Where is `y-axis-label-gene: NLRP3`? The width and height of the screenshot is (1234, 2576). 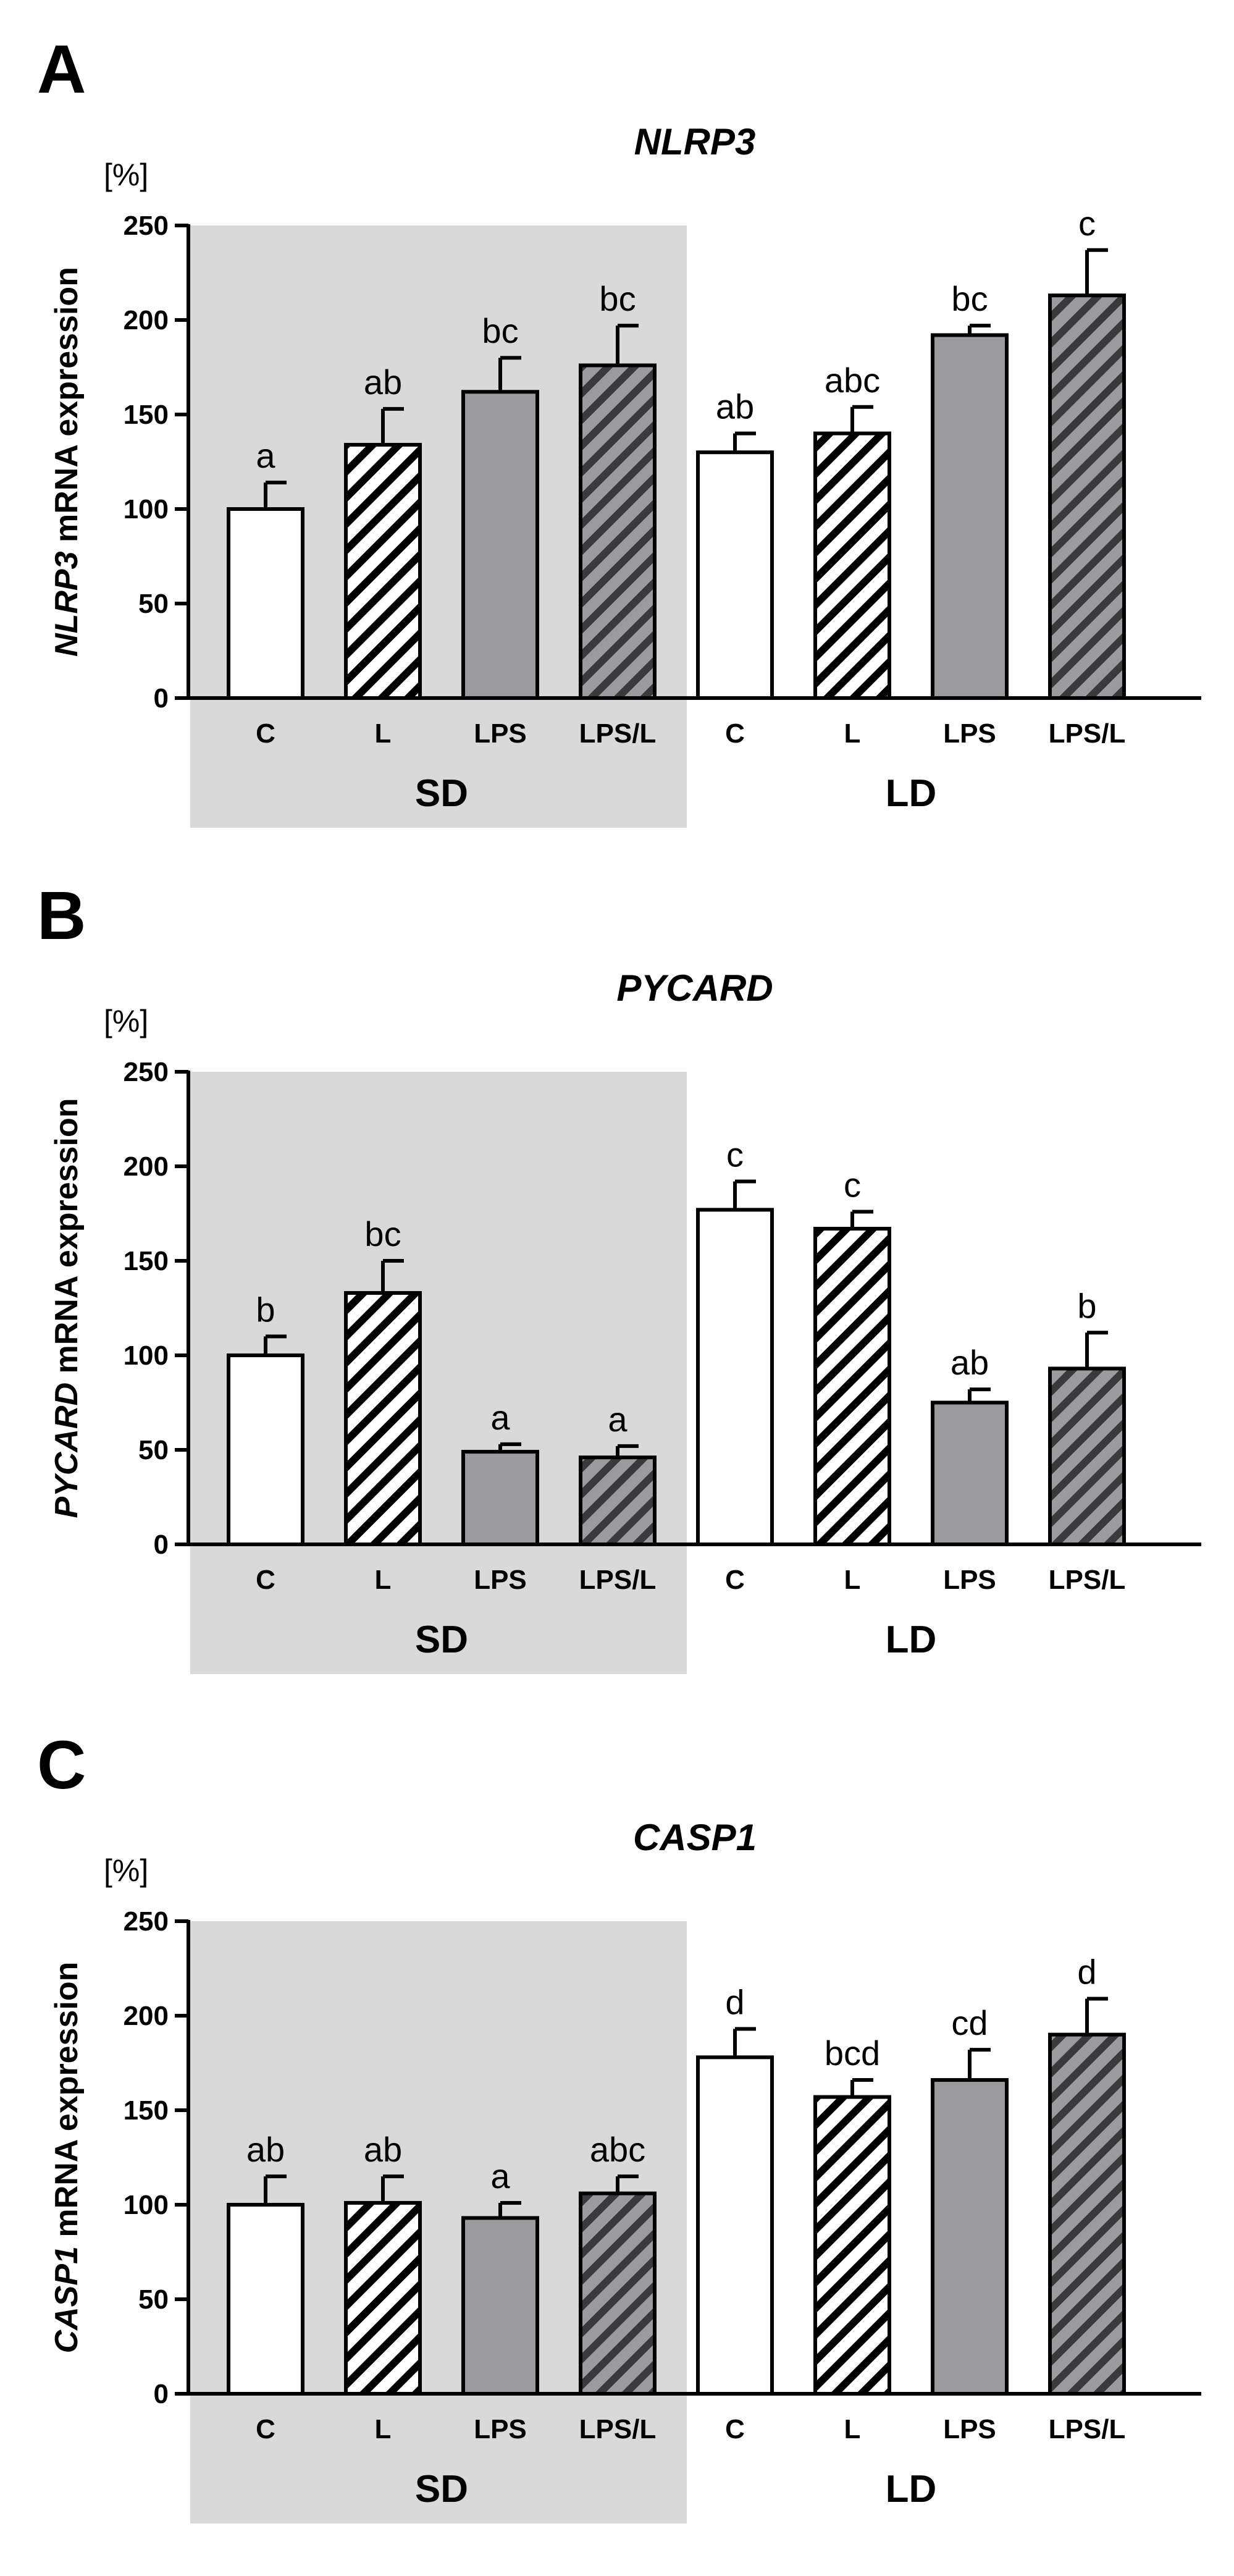
y-axis-label-gene: NLRP3 is located at coordinates (67, 604).